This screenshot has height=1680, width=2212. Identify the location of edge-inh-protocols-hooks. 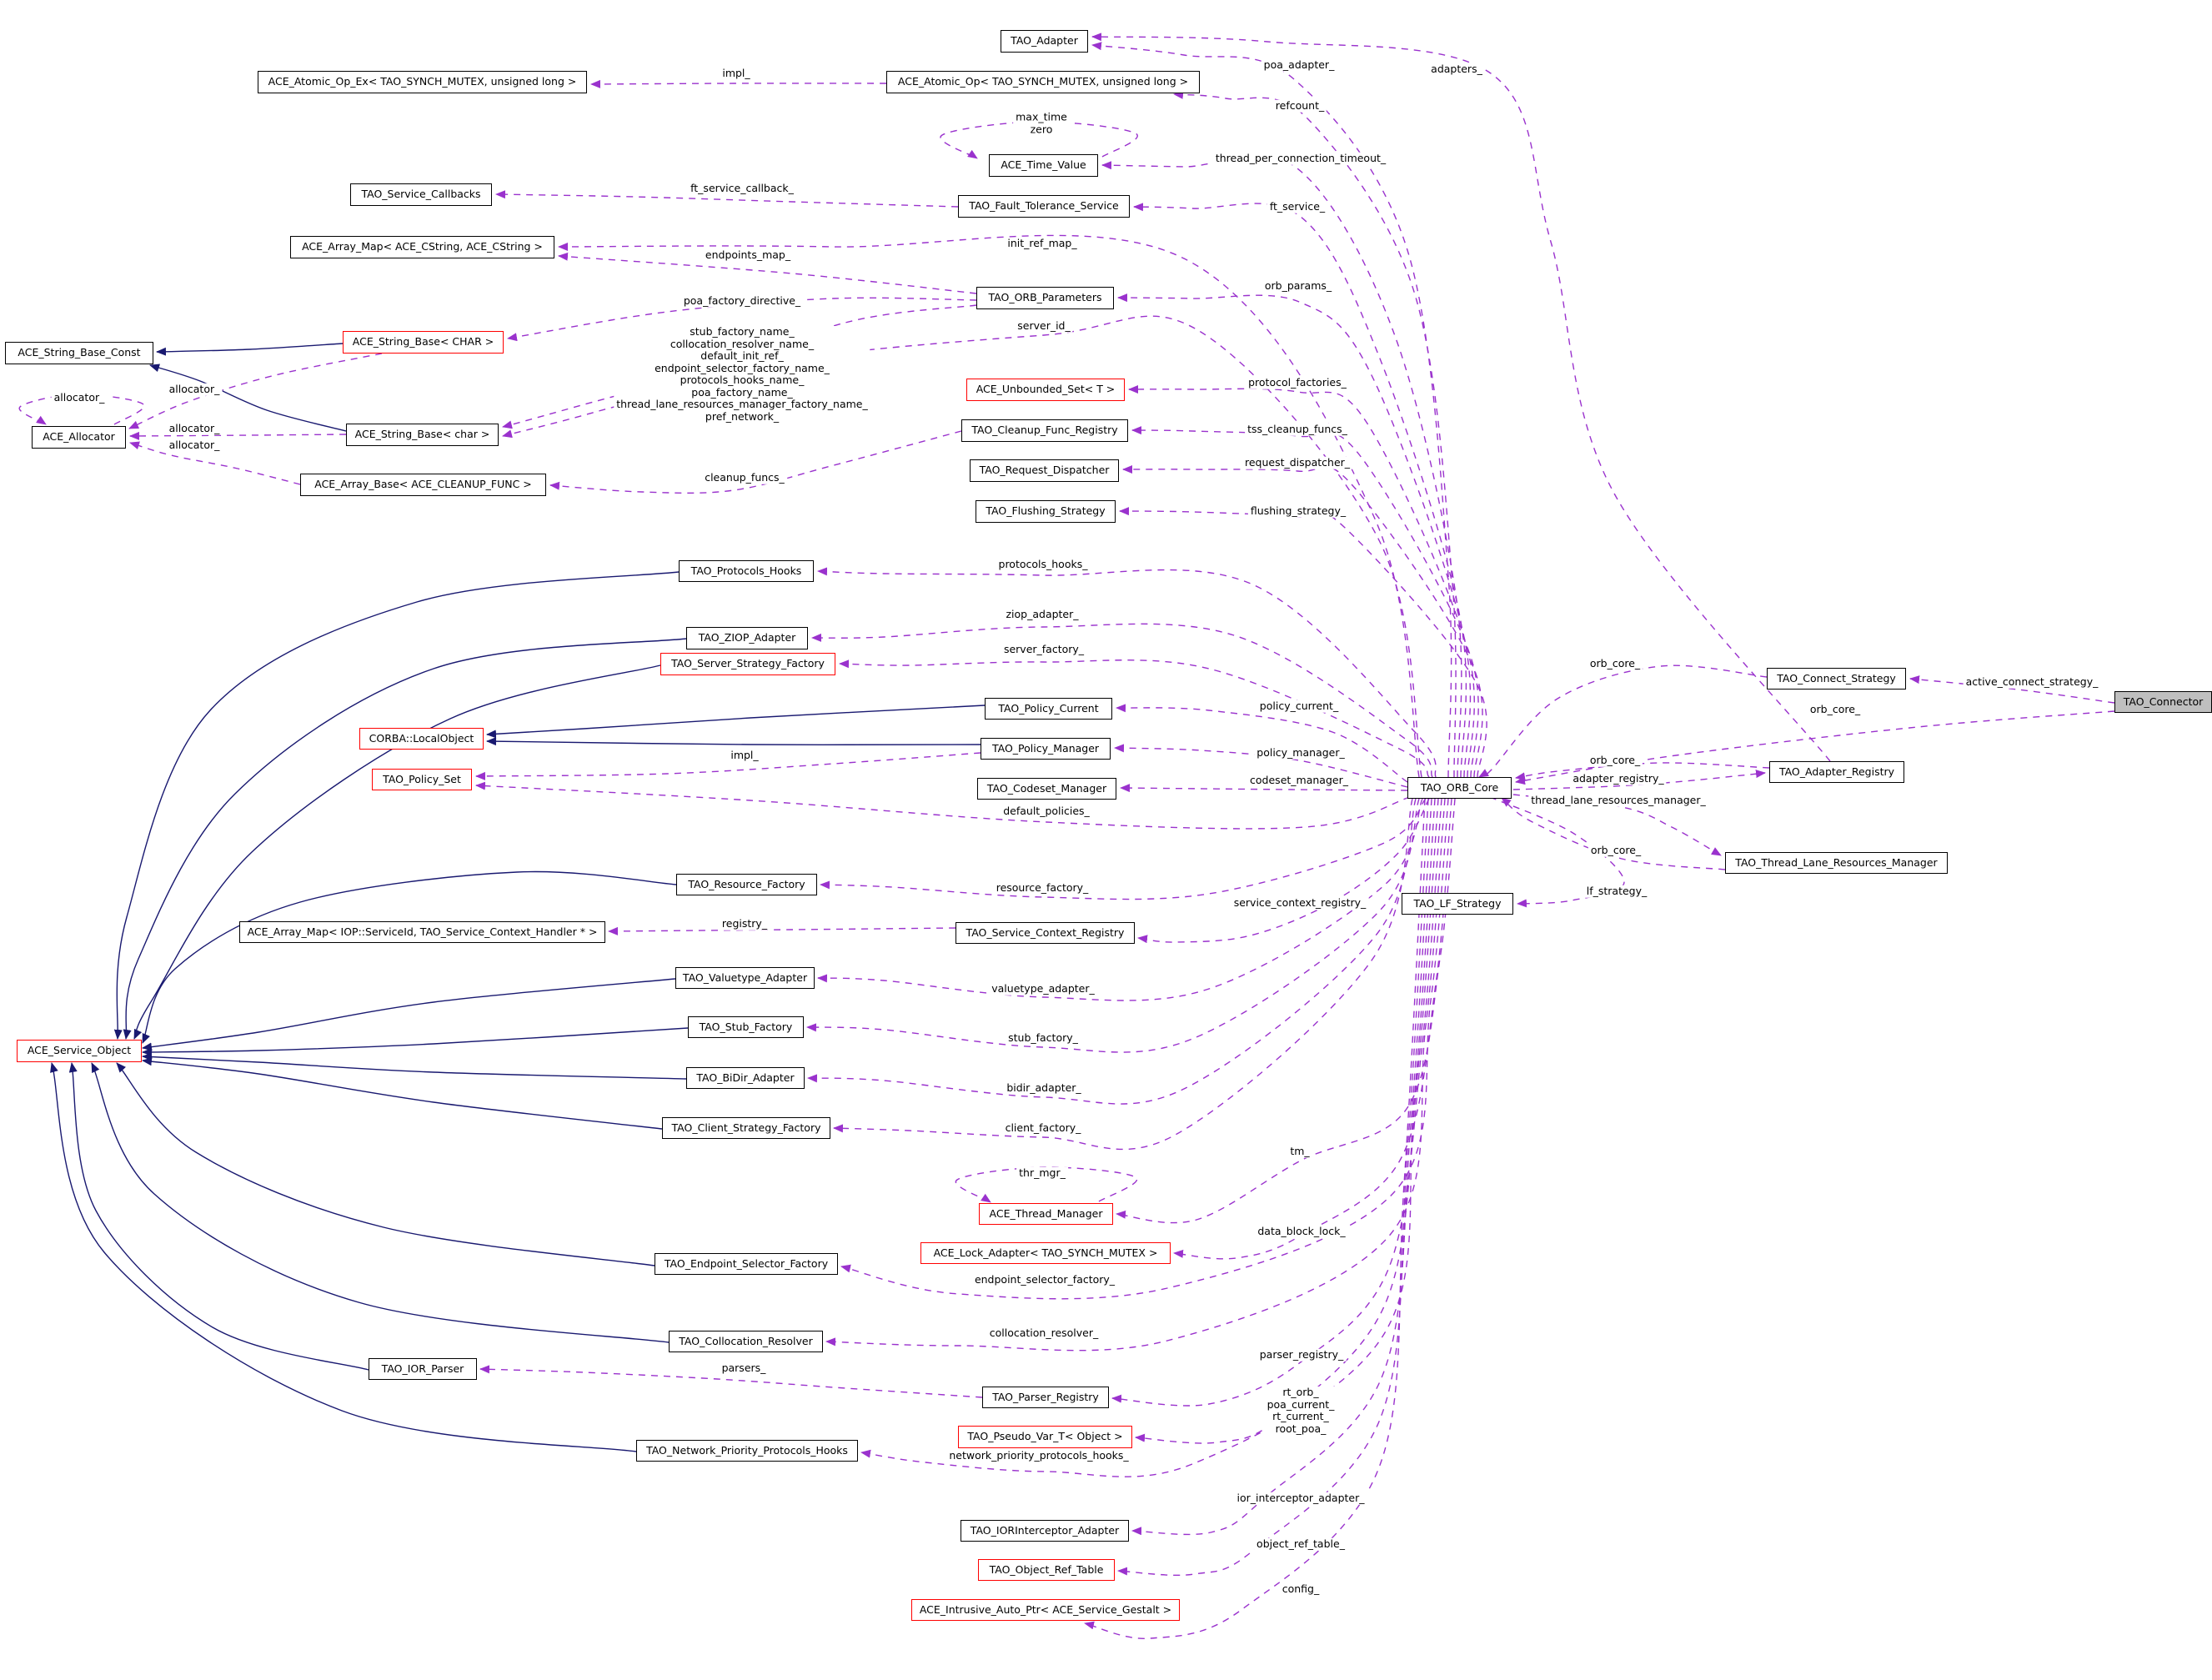
(396, 805).